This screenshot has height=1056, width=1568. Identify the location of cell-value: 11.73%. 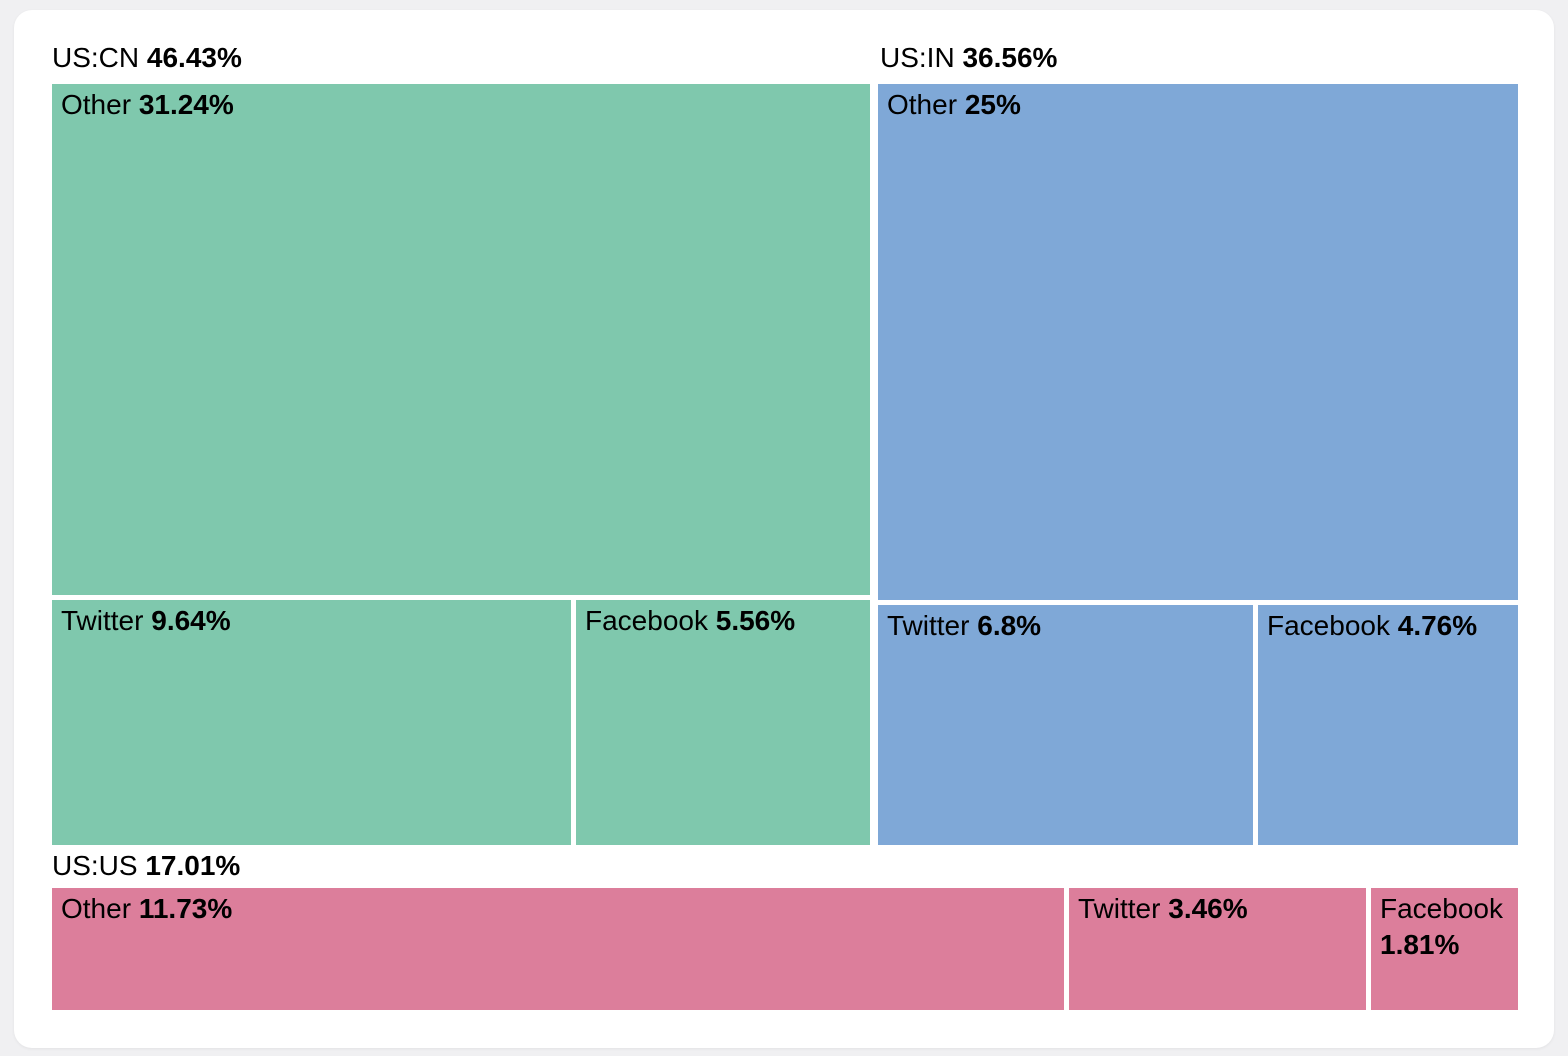
(185, 908).